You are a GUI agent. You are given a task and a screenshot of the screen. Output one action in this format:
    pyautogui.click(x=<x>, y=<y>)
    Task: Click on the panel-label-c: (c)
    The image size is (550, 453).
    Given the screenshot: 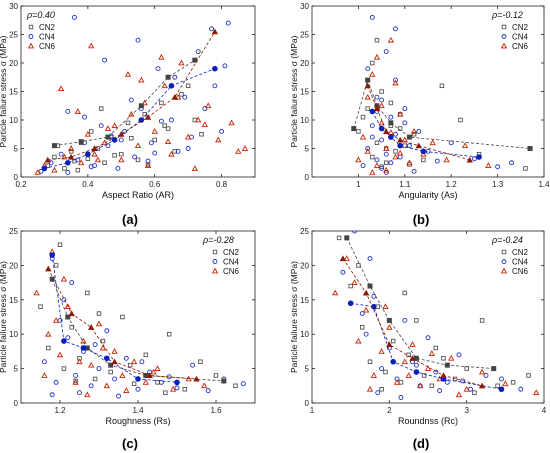 What is the action you would take?
    pyautogui.click(x=130, y=443)
    